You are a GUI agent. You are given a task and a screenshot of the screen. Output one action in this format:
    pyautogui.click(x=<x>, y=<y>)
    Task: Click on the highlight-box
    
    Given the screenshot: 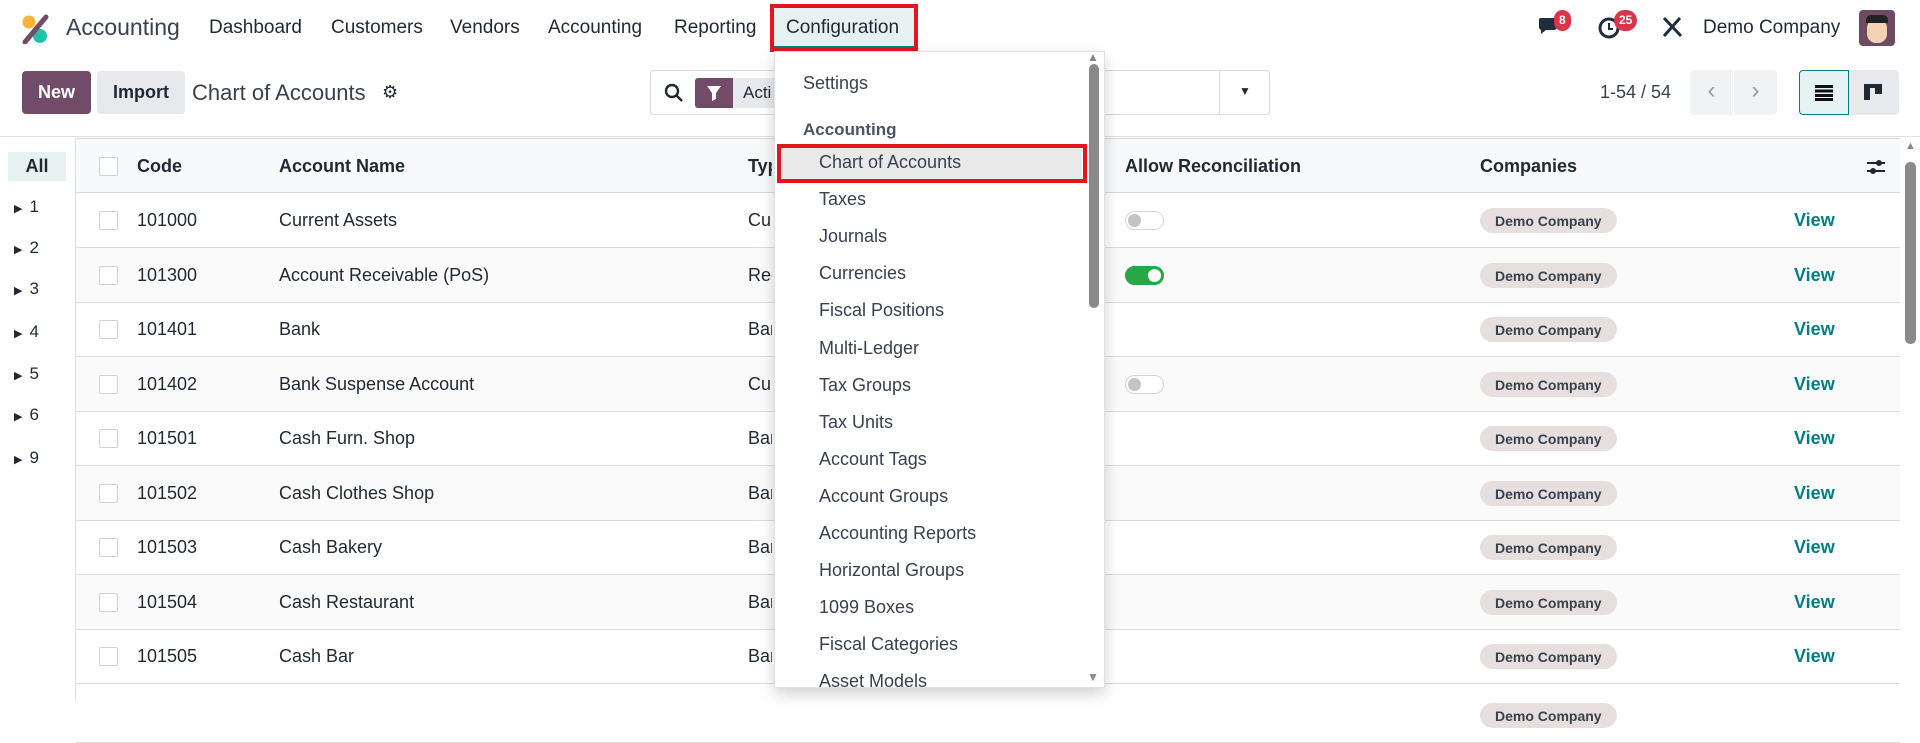 What is the action you would take?
    pyautogui.click(x=932, y=163)
    